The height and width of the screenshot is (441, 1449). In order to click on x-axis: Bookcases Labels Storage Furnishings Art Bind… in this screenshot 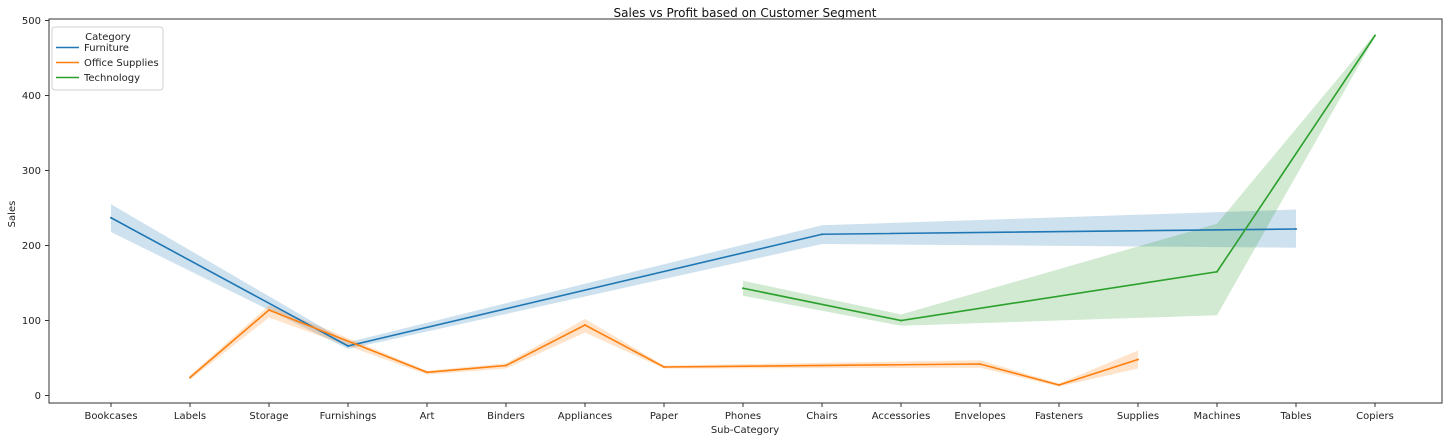, I will do `click(739, 412)`.